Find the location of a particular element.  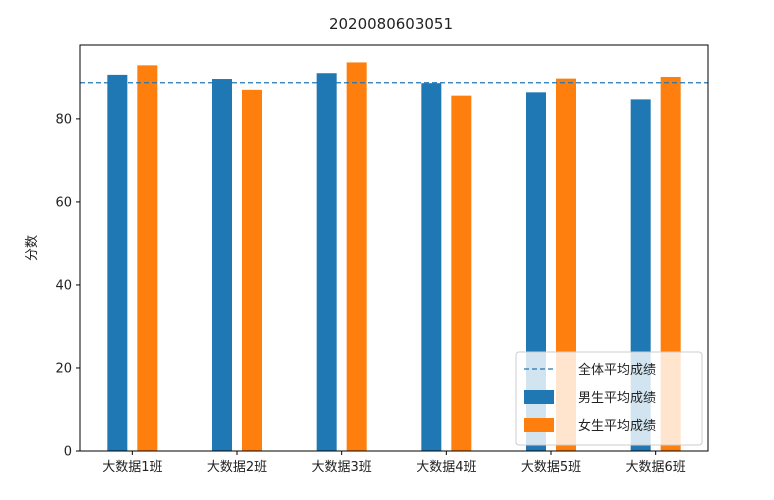

x-tick-label: 大数据4班 is located at coordinates (446, 467).